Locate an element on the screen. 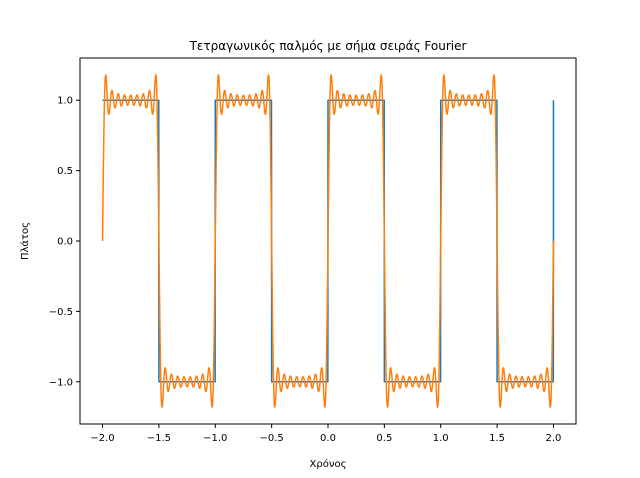 This screenshot has width=640, height=478. y-tick-label: −1.0 is located at coordinates (61, 382).